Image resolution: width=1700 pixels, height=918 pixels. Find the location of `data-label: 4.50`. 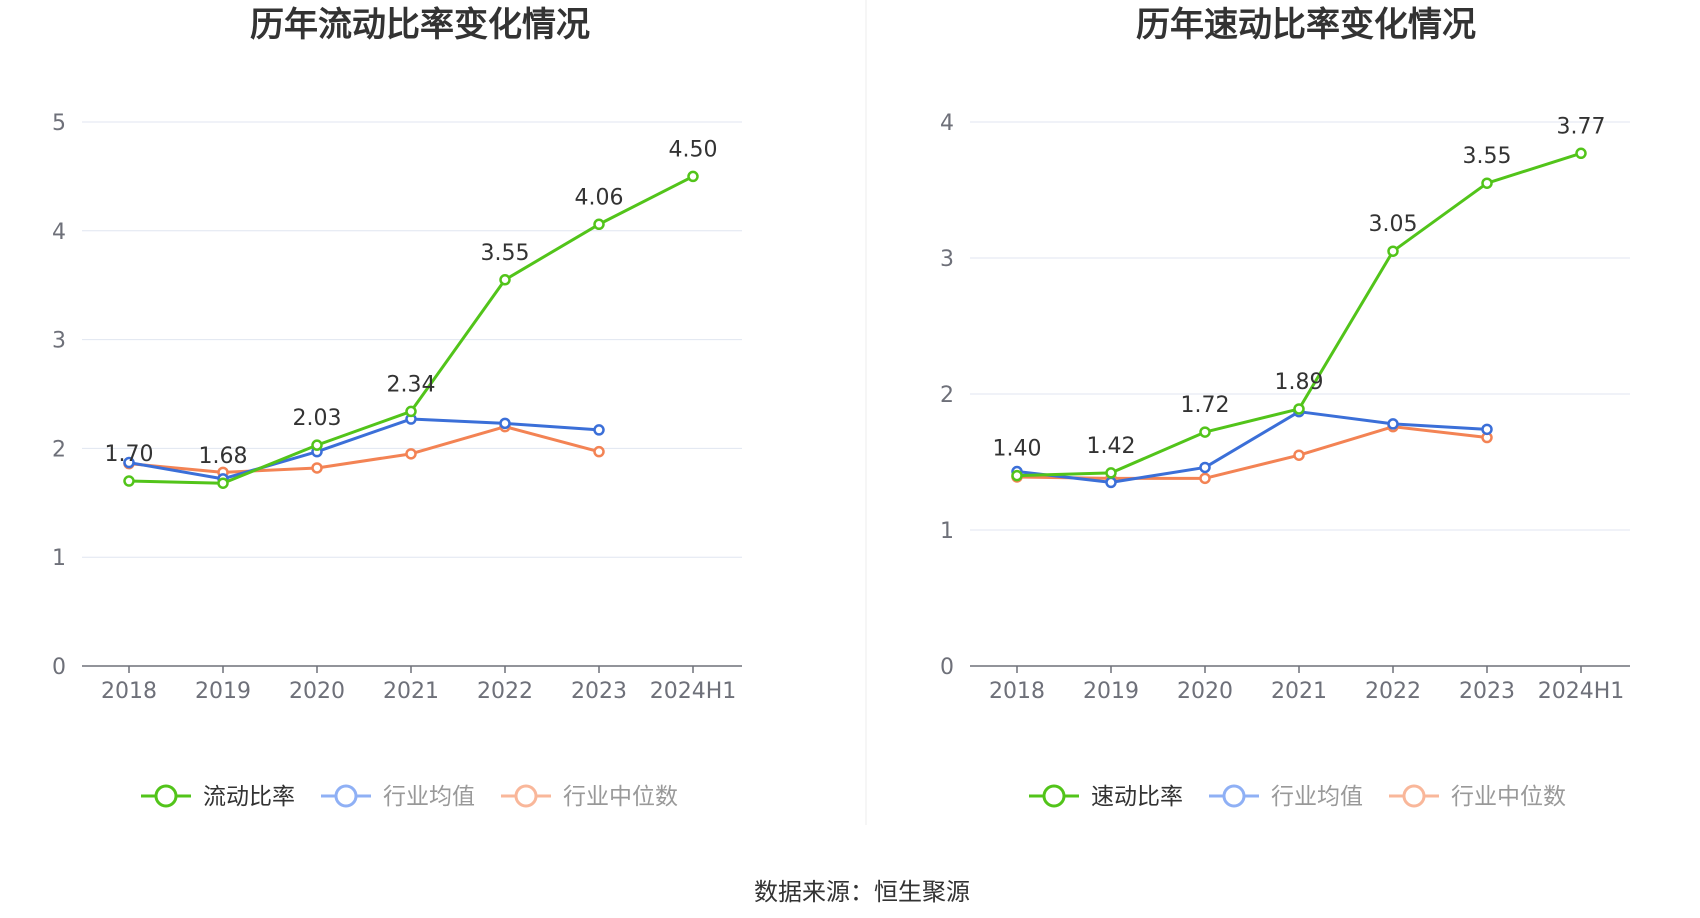

data-label: 4.50 is located at coordinates (693, 149).